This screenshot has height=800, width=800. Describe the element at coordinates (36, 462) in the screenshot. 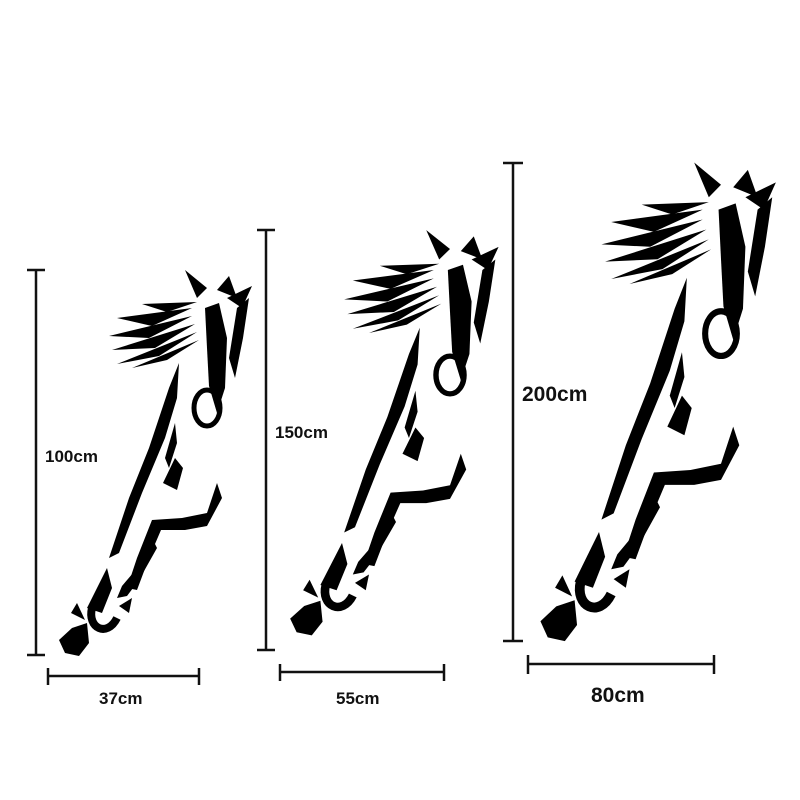

I see `height-dimension-line-small` at that location.